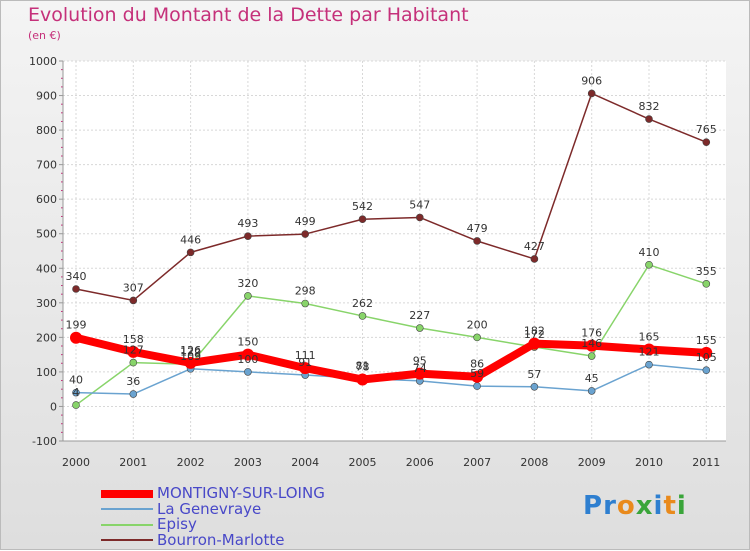  Describe the element at coordinates (592, 378) in the screenshot. I see `data-label: 45` at that location.